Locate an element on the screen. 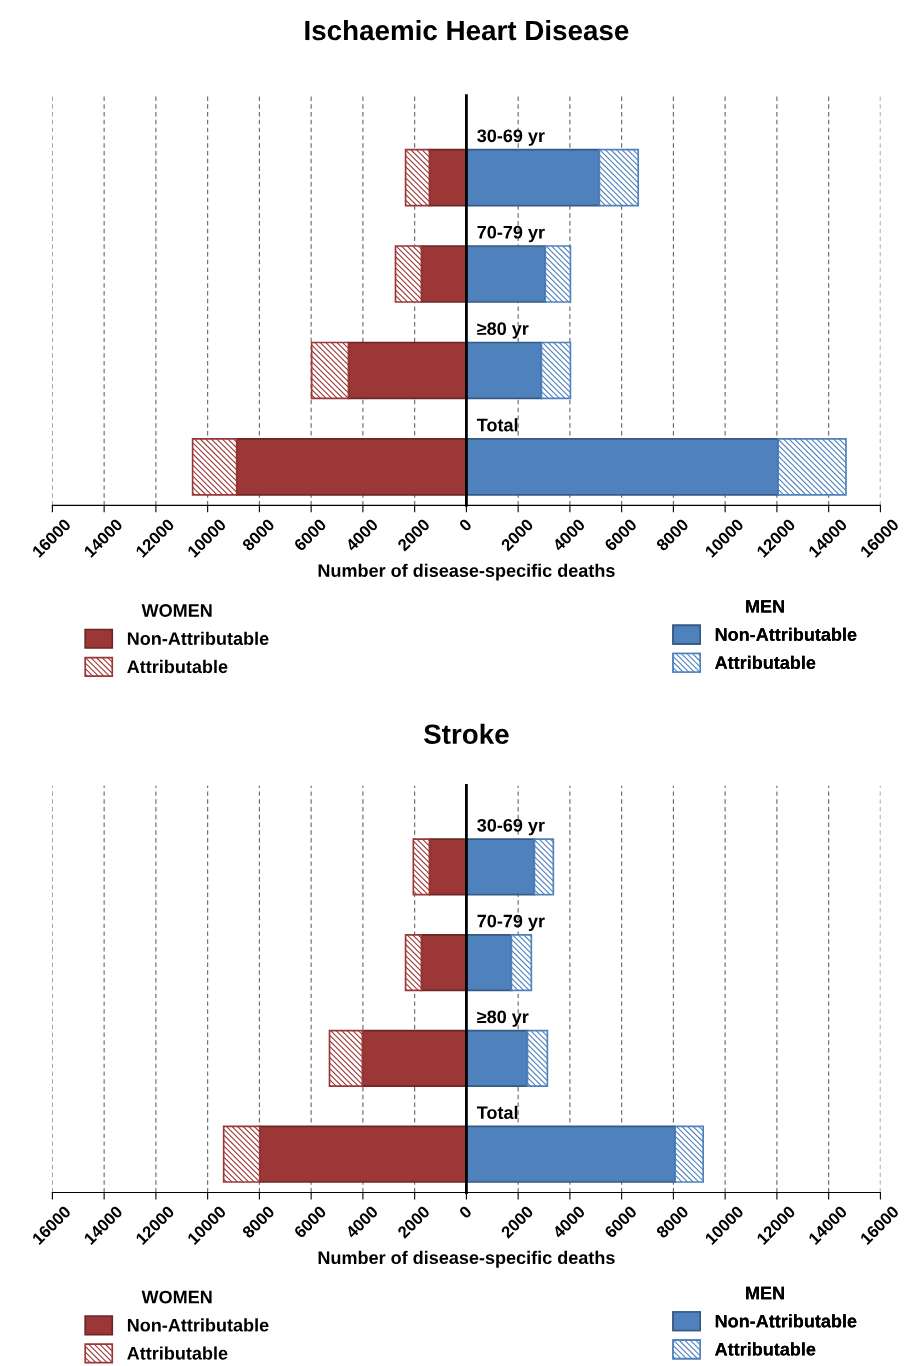  chart-title: Ischaemic Heart Disease is located at coordinates (467, 30).